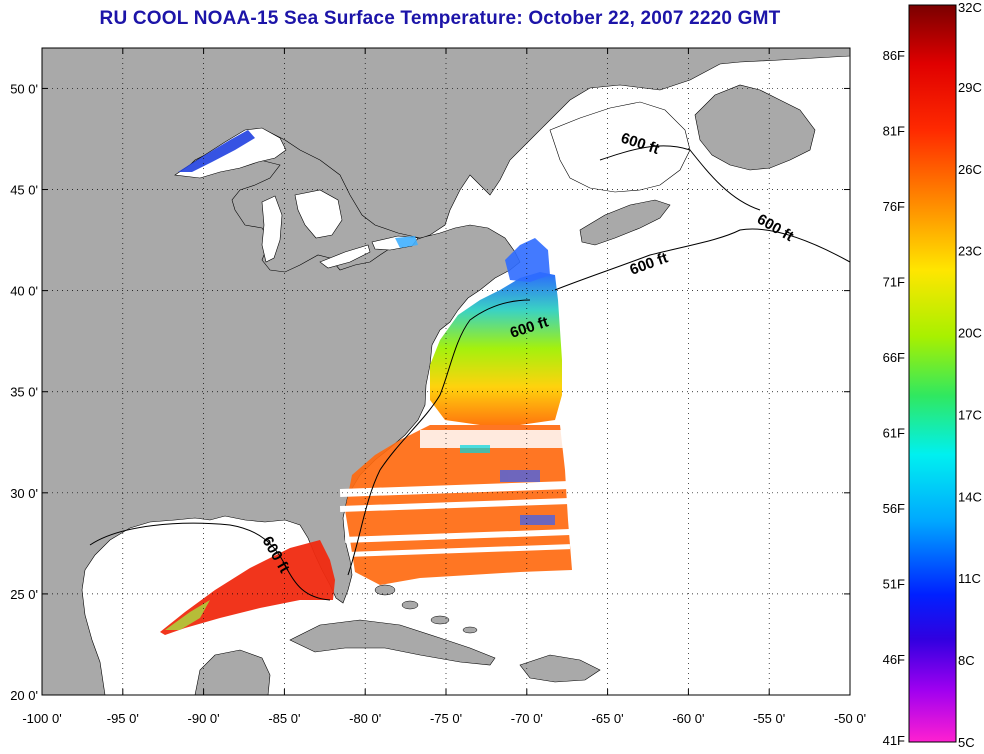  Describe the element at coordinates (894, 398) in the screenshot. I see `colorbar-fahrenheit-labels: 86F 81F 76F 71F 66F 61F 56F 51F 46F 41F` at that location.